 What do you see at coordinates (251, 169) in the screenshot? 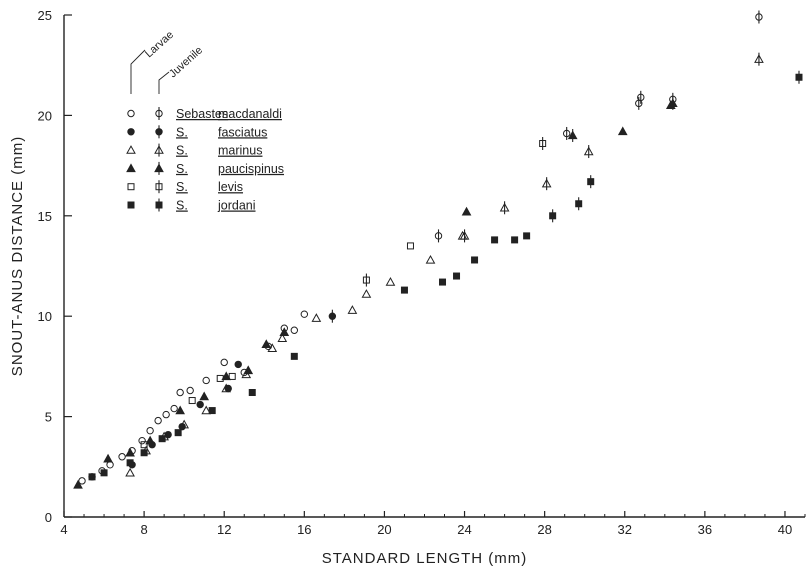
I see `legend-species: paucispinus` at bounding box center [251, 169].